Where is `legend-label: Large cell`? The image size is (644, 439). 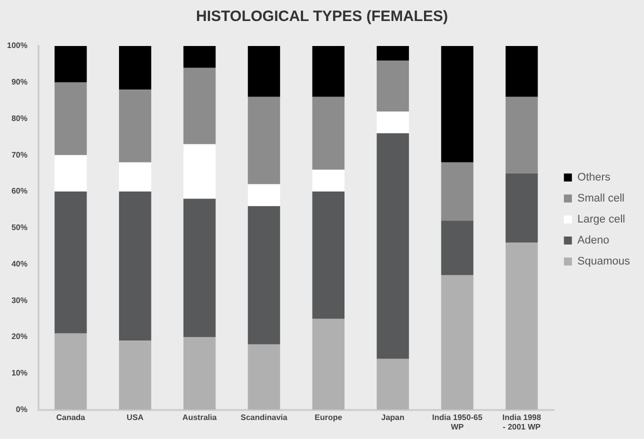
legend-label: Large cell is located at coordinates (601, 220).